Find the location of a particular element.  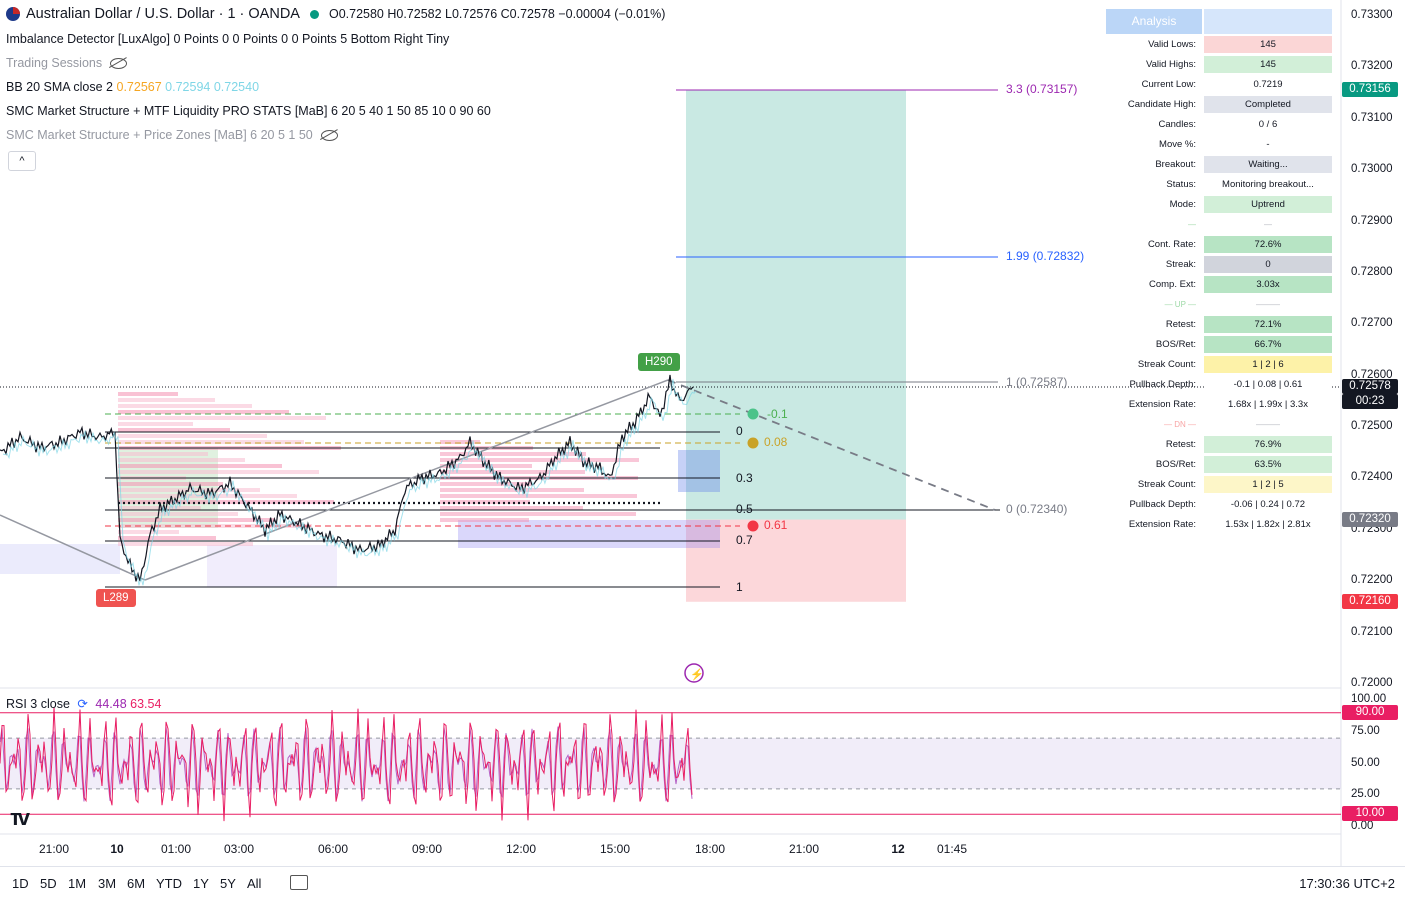

bb-label: BB 20 SMA close 2 is located at coordinates (60, 87).